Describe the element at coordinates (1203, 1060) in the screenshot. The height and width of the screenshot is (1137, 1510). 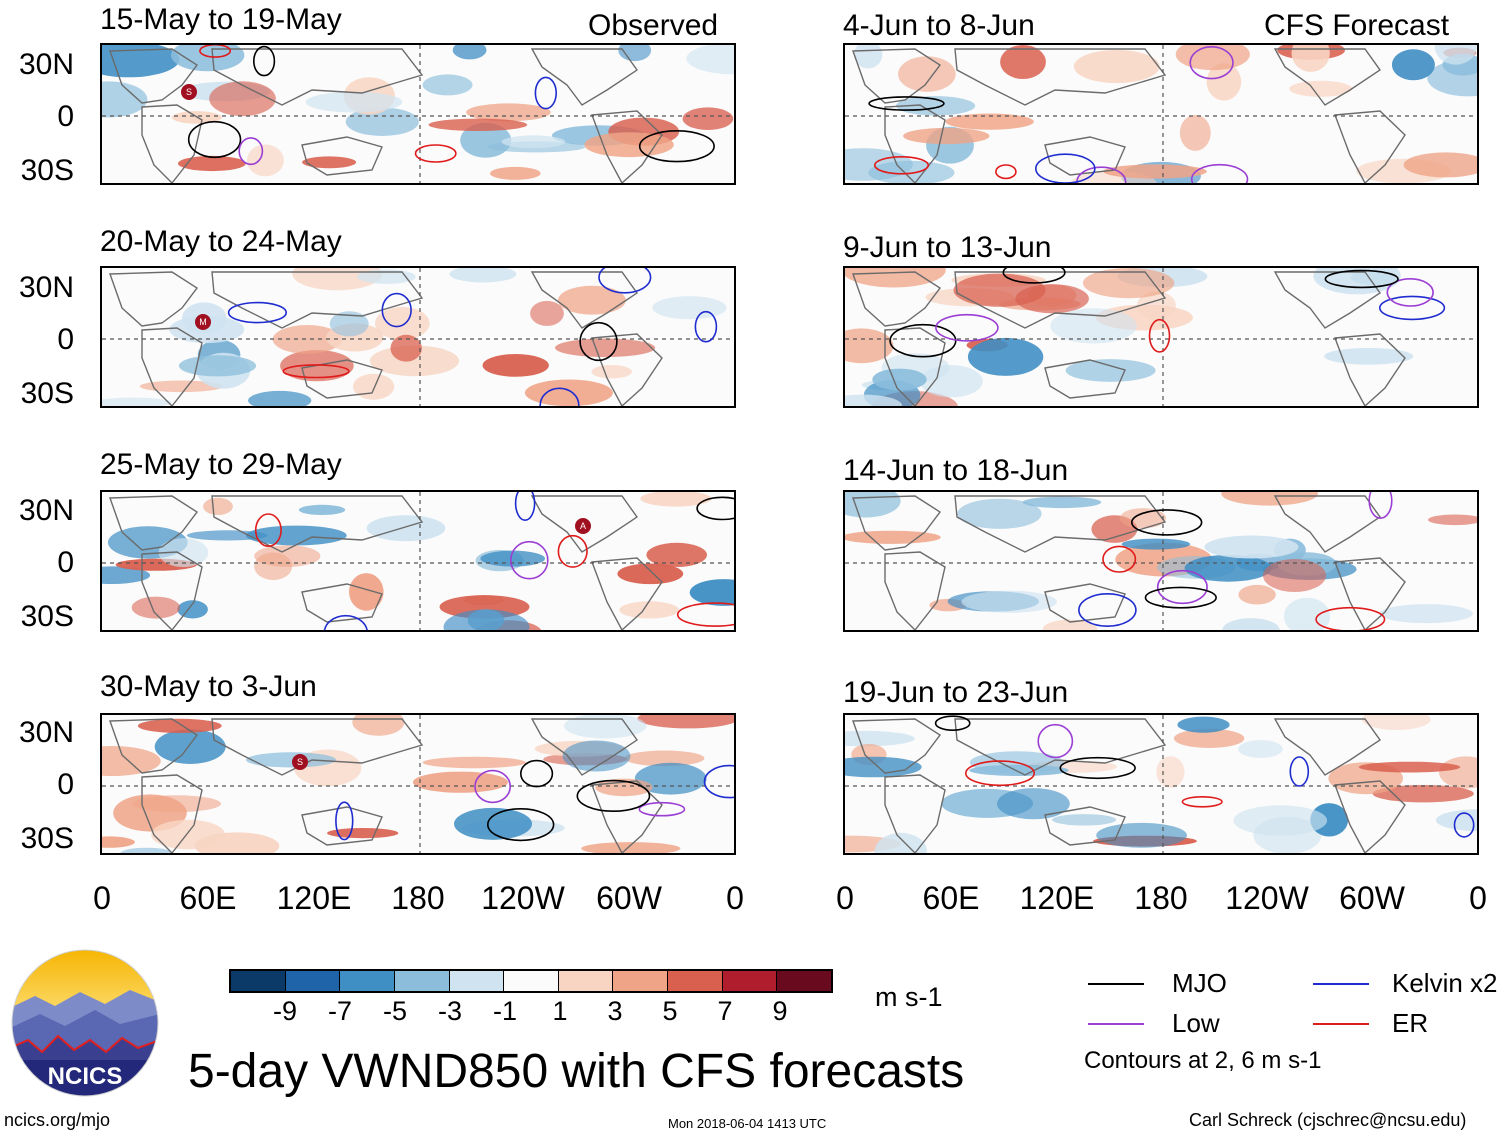
I see `contour-note: Contours at 2, 6 m s-1` at that location.